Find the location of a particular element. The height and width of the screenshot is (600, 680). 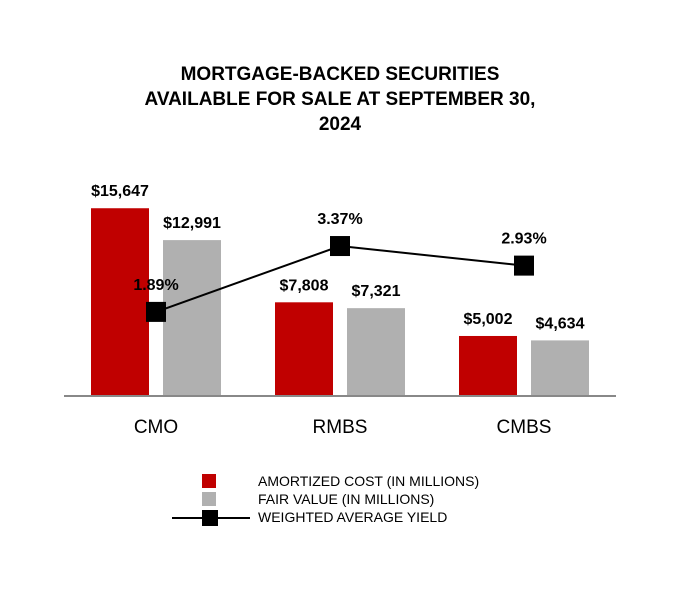

legend-label-fair-value: FAIR VALUE (IN MILLIONS) is located at coordinates (346, 499).